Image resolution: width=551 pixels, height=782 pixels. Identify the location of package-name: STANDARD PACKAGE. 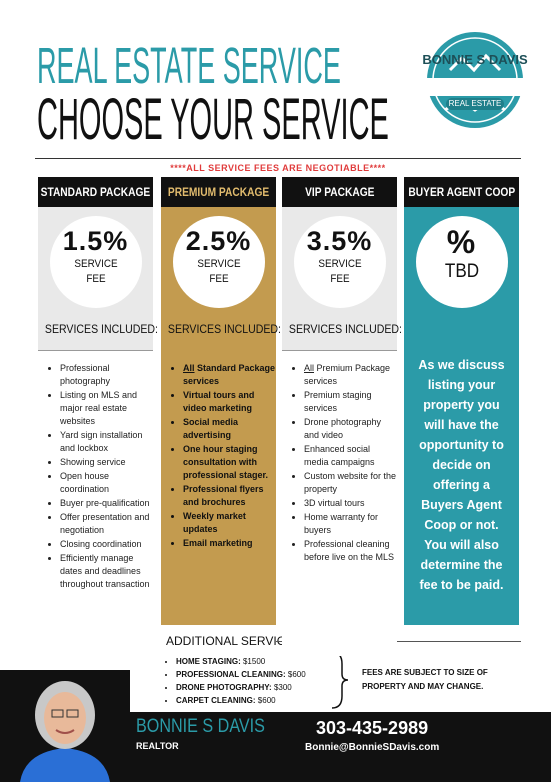
(95, 192).